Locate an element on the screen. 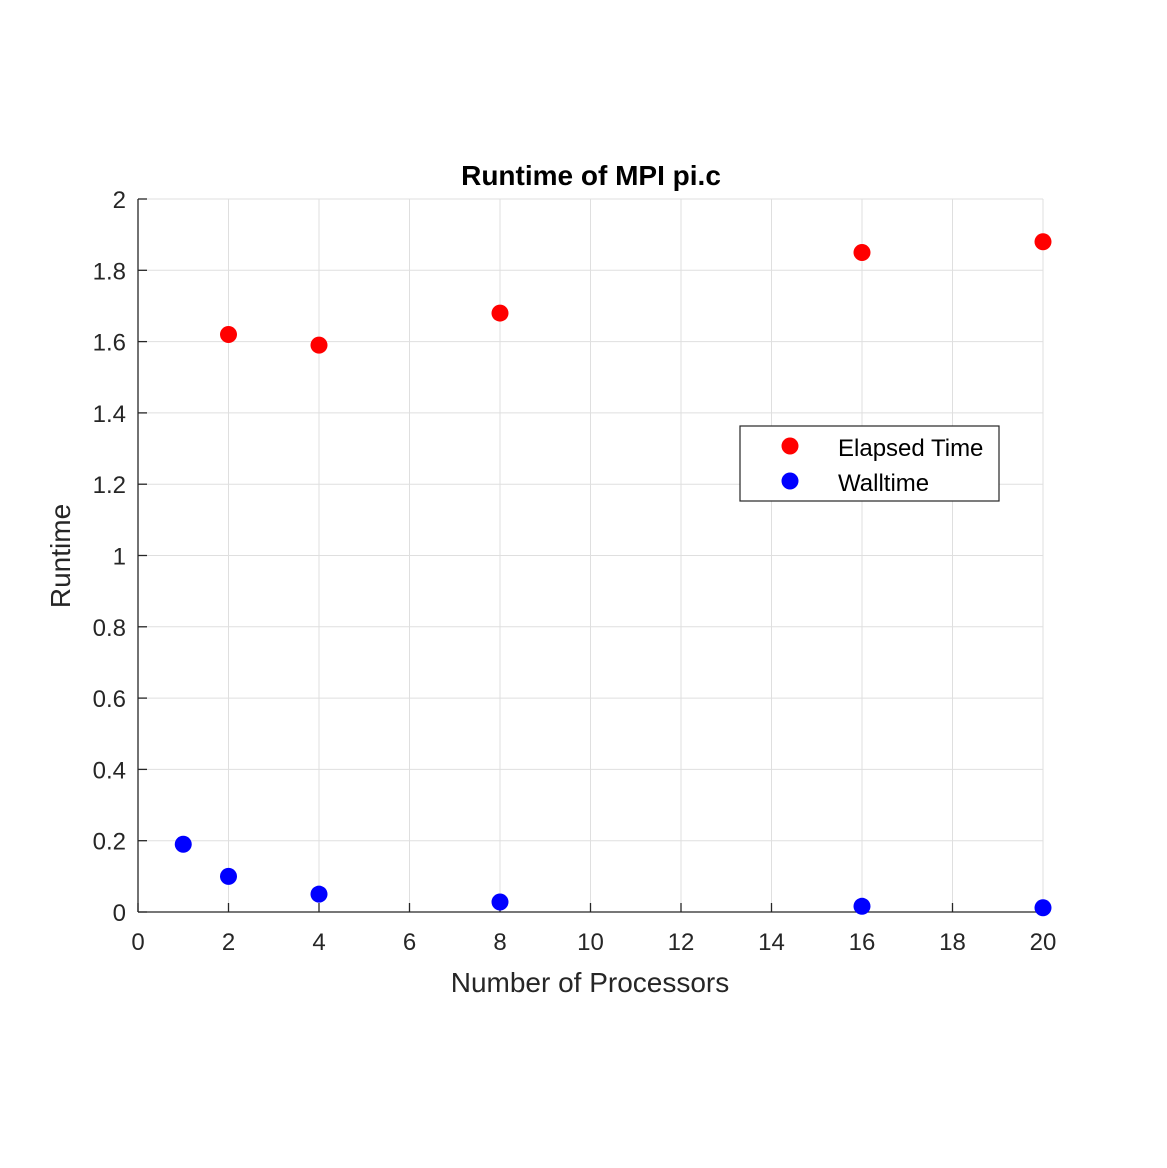 The image size is (1167, 1168). x-tick-label: 16 is located at coordinates (862, 942).